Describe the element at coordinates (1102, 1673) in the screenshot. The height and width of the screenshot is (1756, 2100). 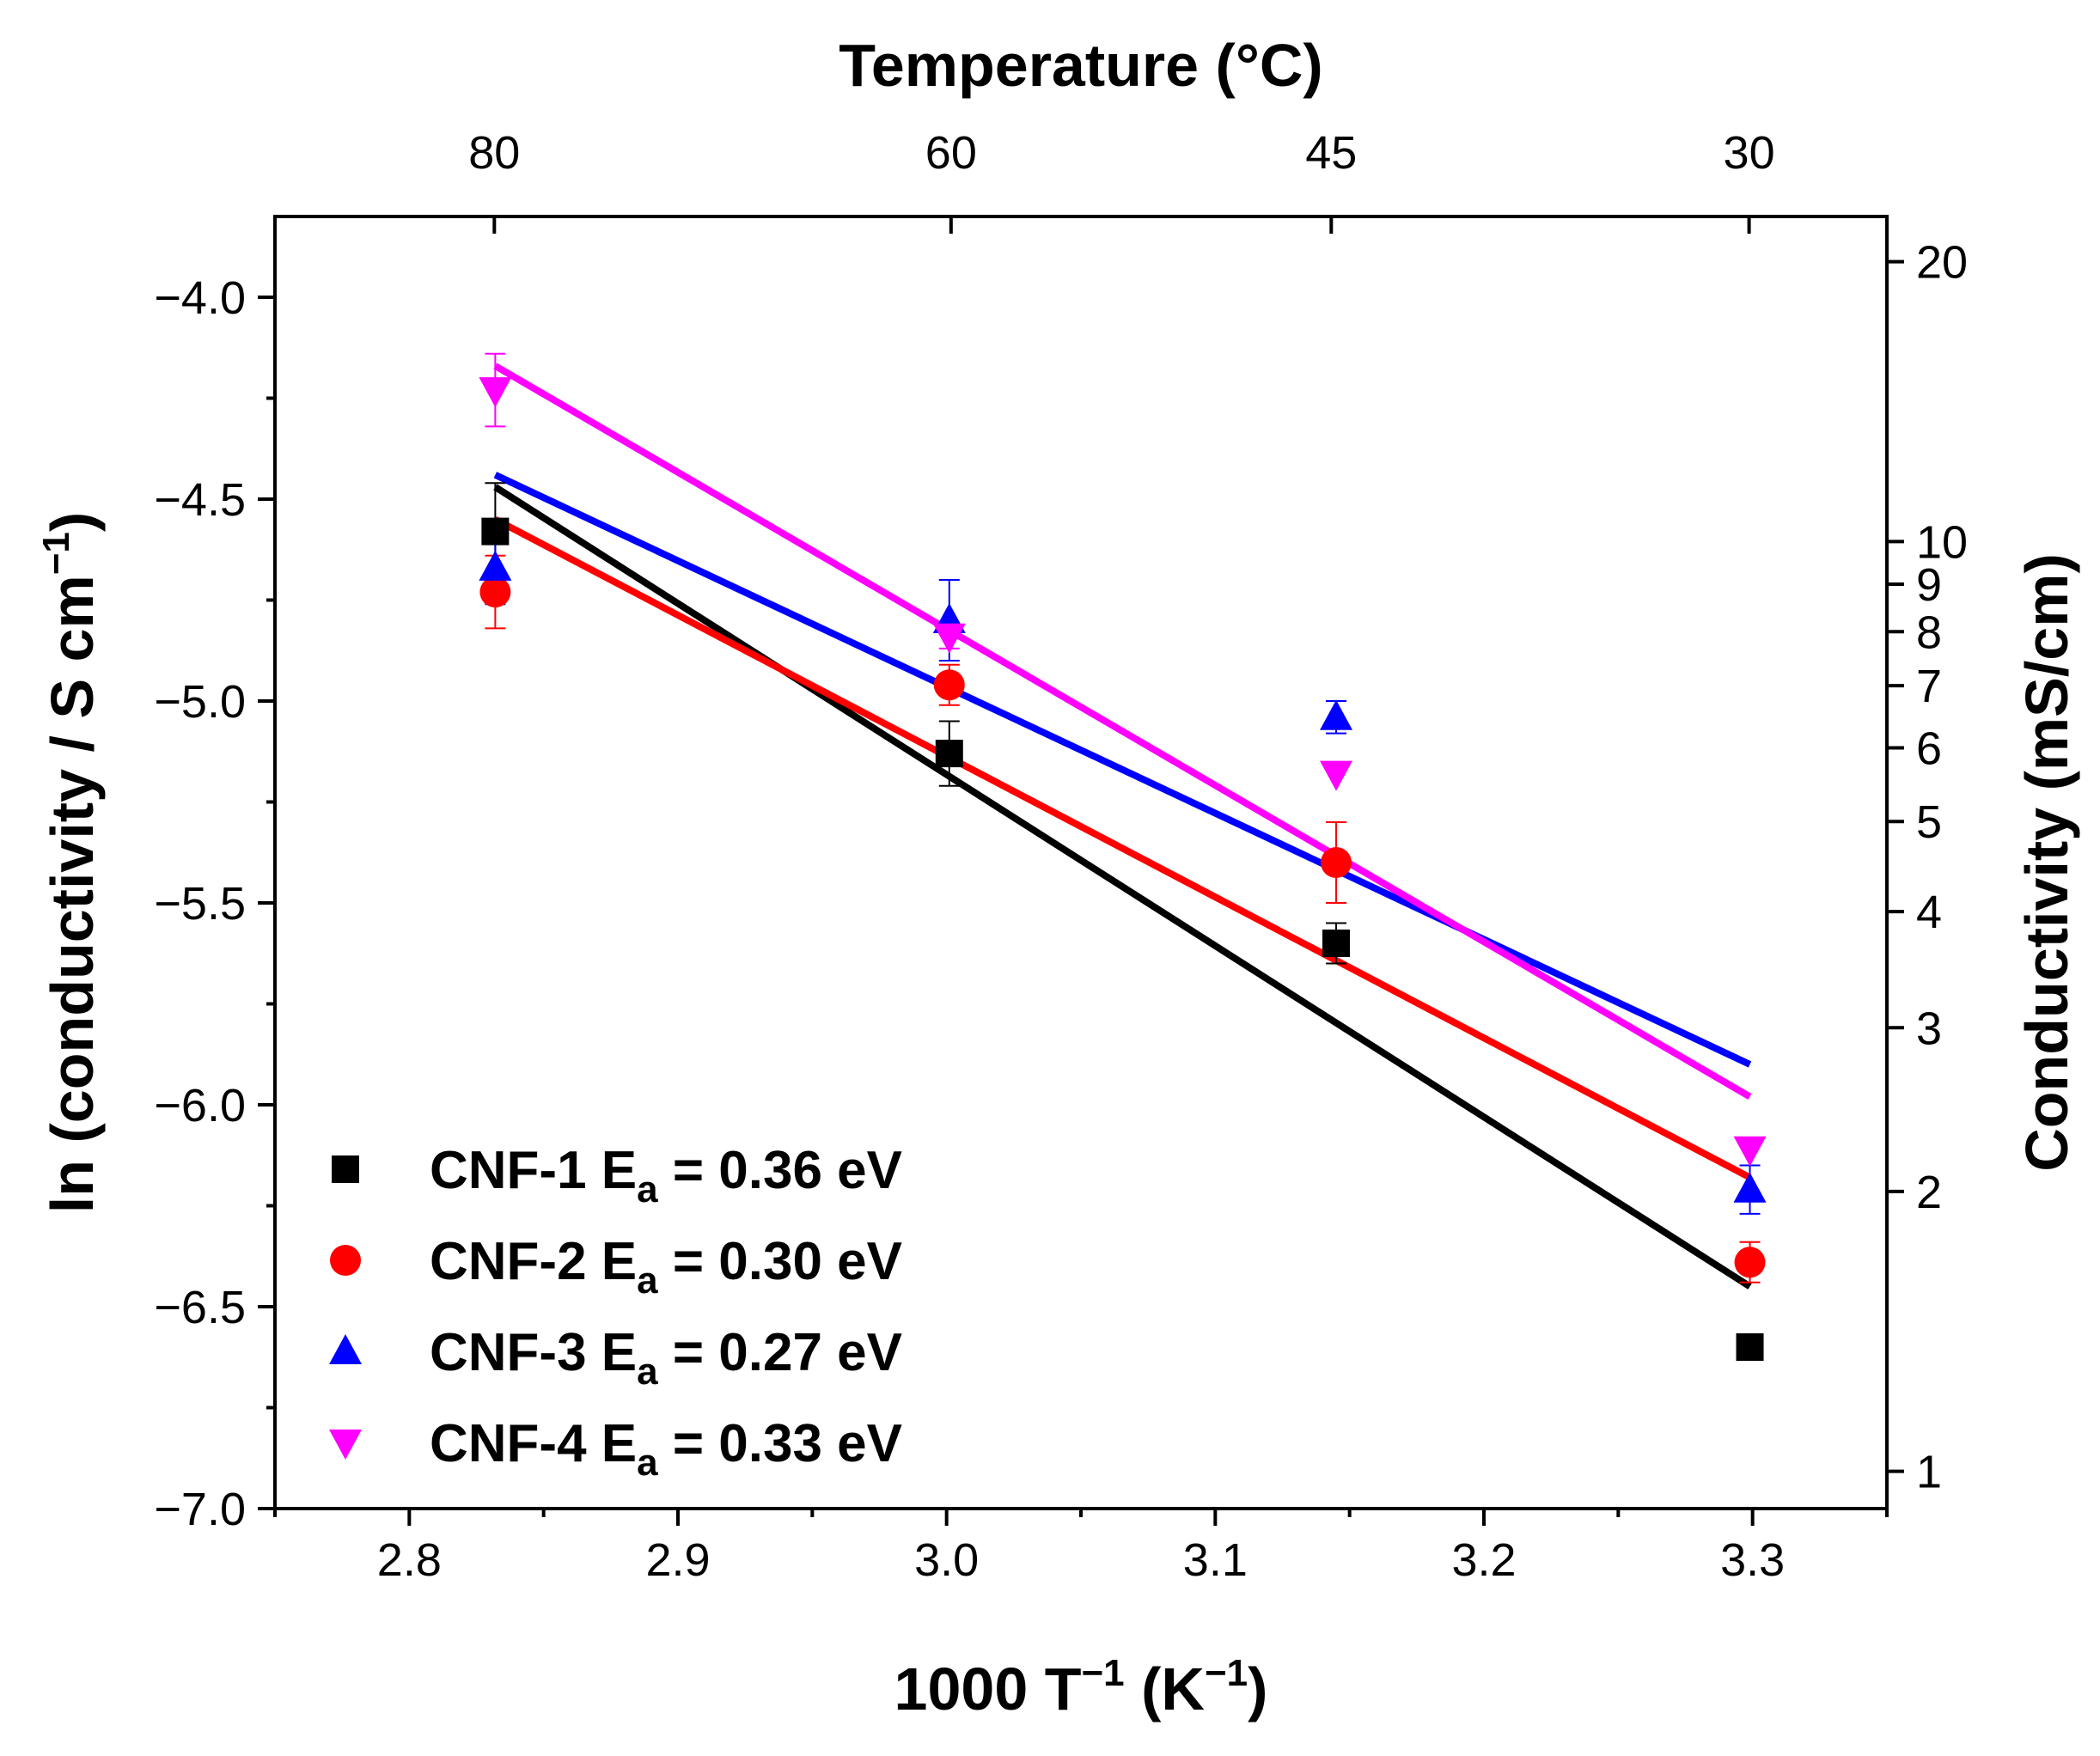
I see `x-axis-title-sup1: −1` at that location.